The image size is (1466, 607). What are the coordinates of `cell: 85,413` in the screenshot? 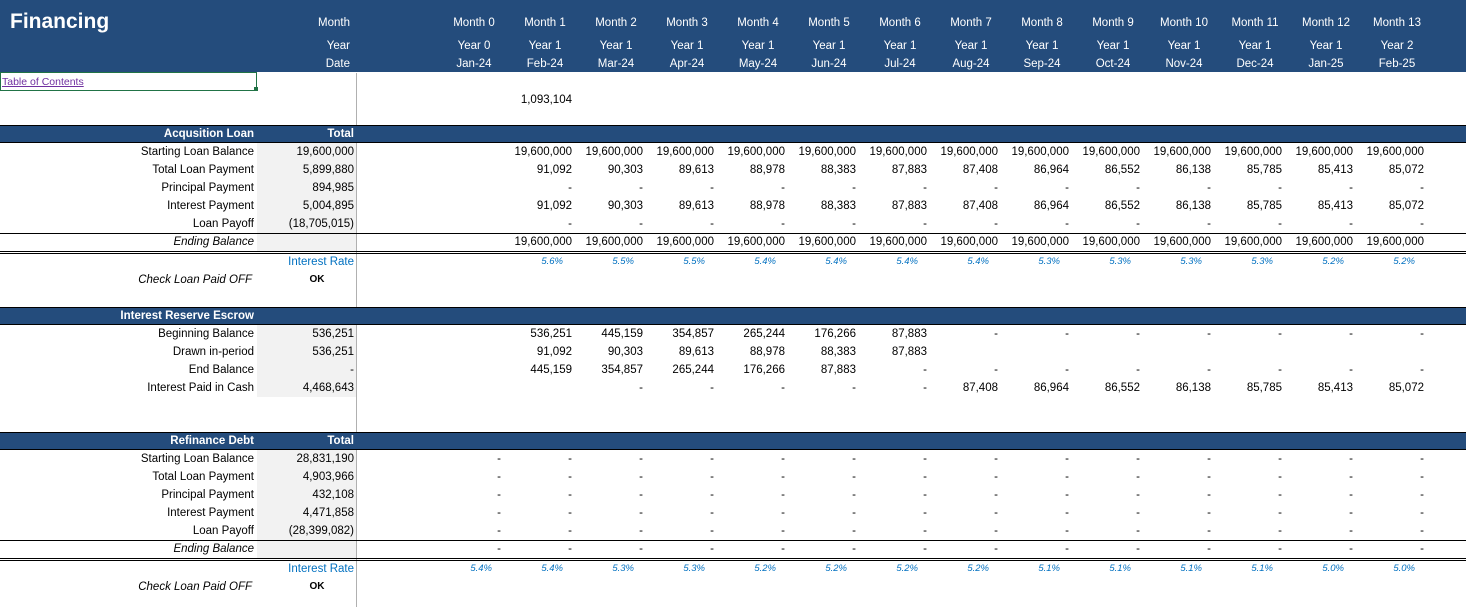 It's located at (1335, 206).